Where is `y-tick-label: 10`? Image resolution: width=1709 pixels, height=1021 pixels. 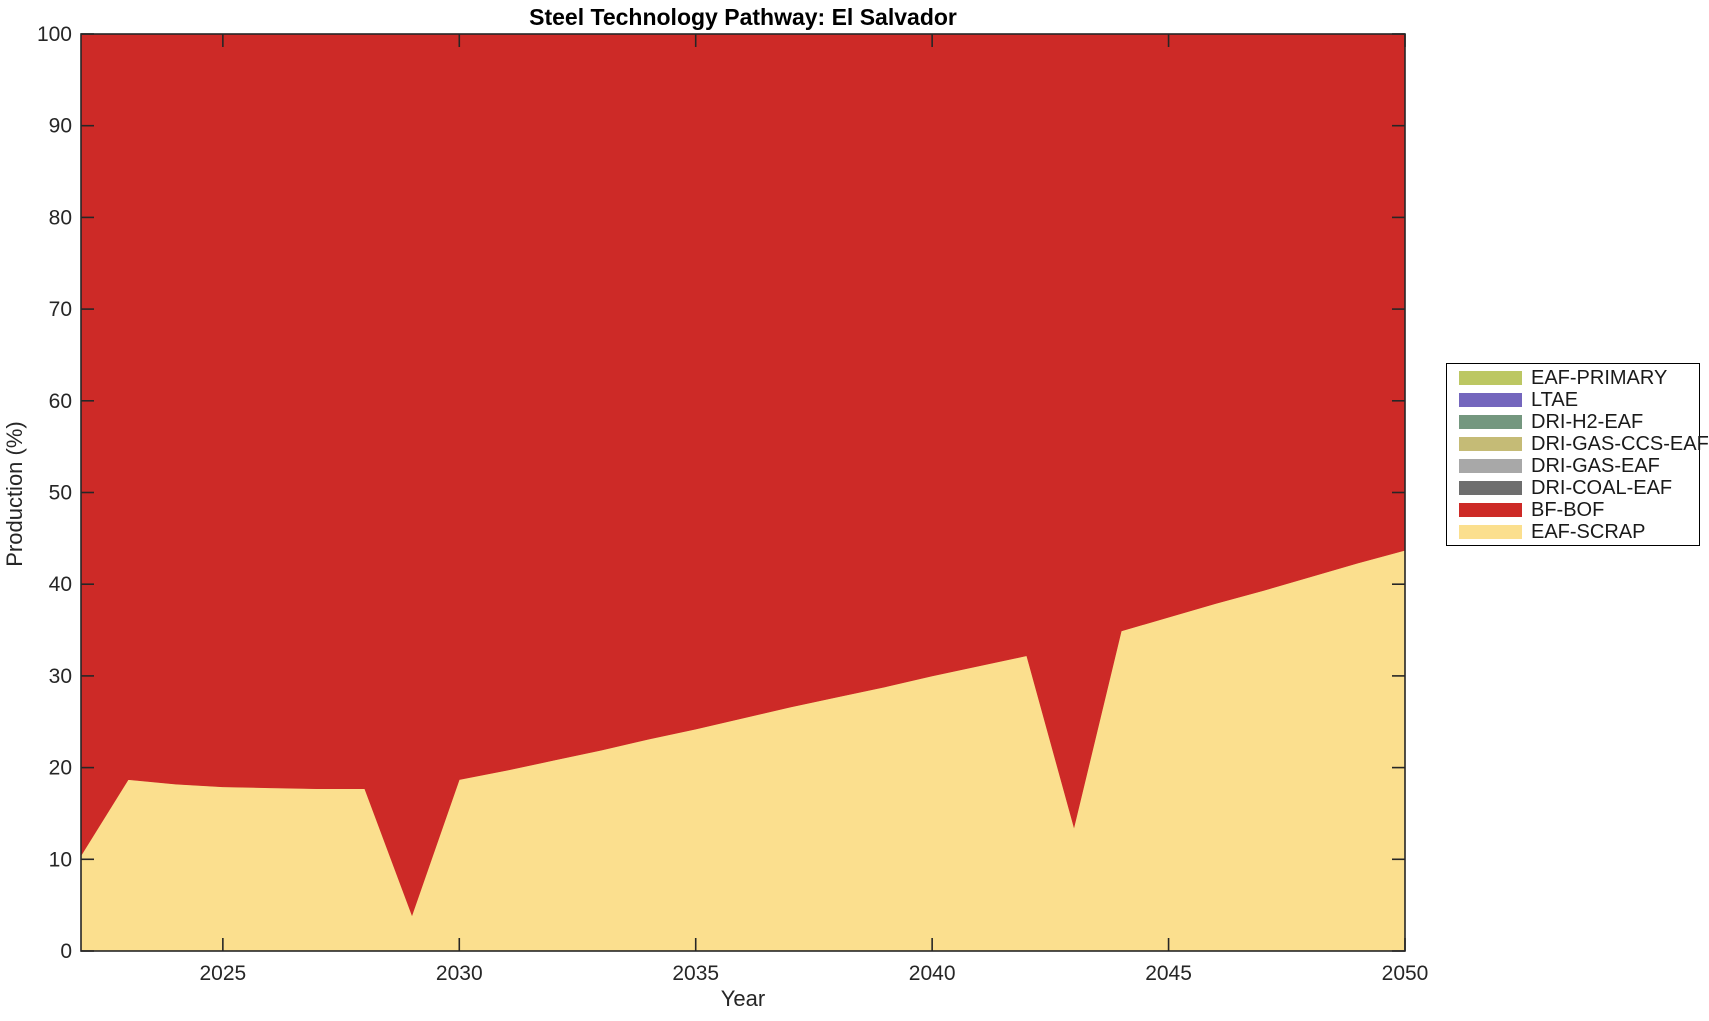 y-tick-label: 10 is located at coordinates (60, 859).